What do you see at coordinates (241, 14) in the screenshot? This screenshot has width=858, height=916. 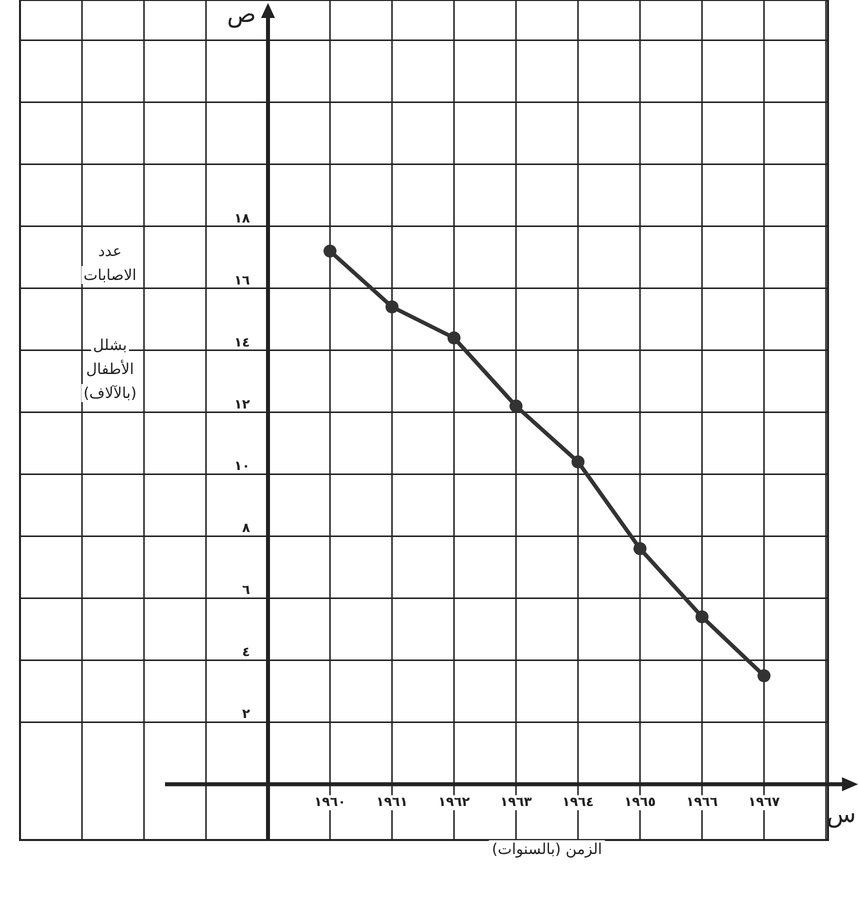 I see `text: ص` at bounding box center [241, 14].